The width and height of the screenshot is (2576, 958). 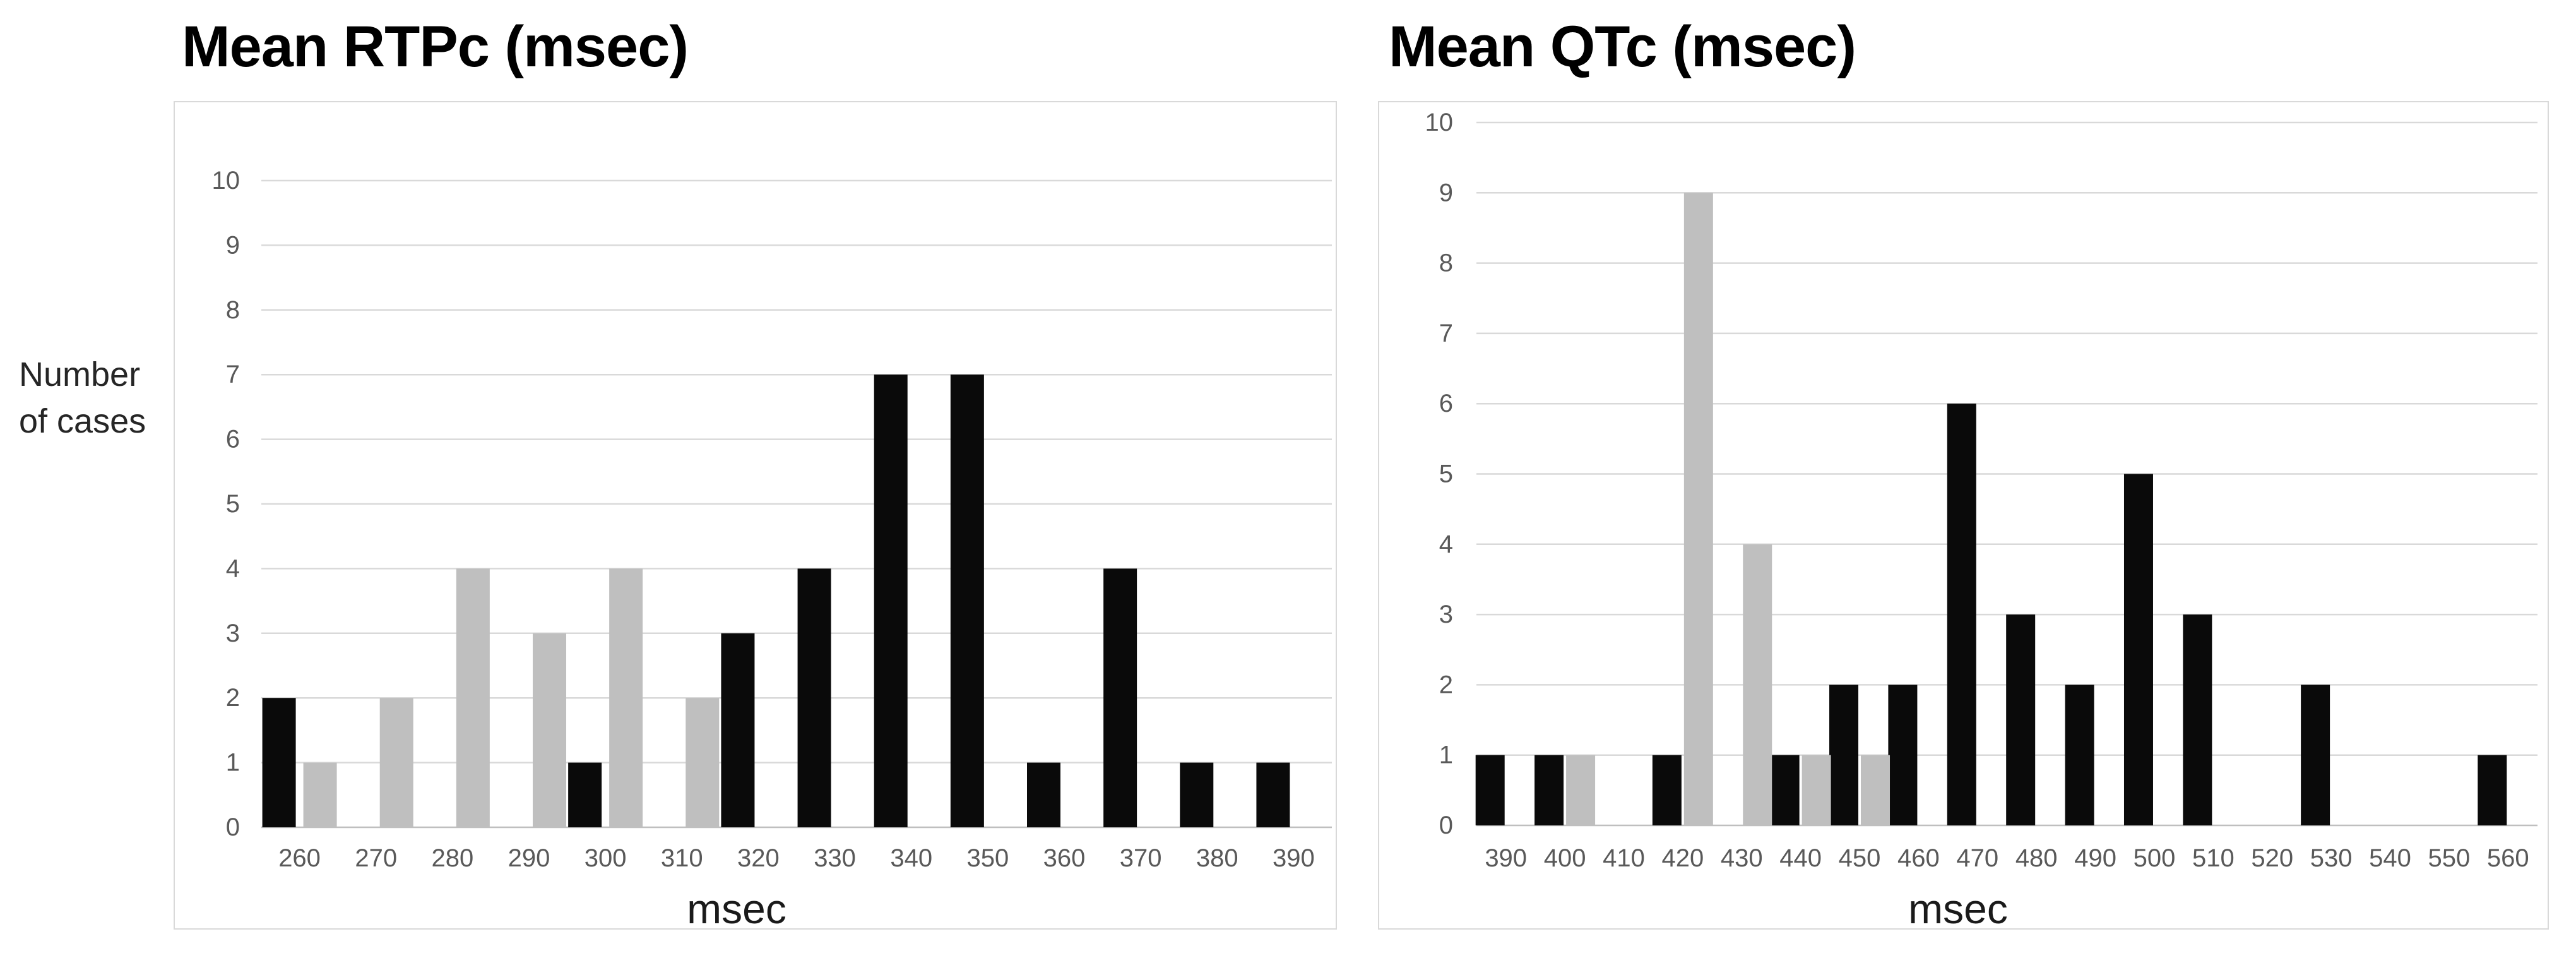 I want to click on qtc-chart-title: Mean QTc (msec), so click(x=1623, y=47).